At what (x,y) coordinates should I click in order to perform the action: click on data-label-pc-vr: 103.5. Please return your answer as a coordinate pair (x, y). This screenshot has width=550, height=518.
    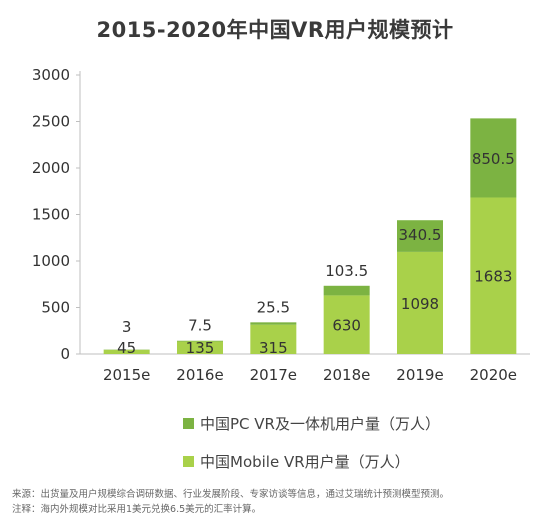
    Looking at the image, I should click on (346, 271).